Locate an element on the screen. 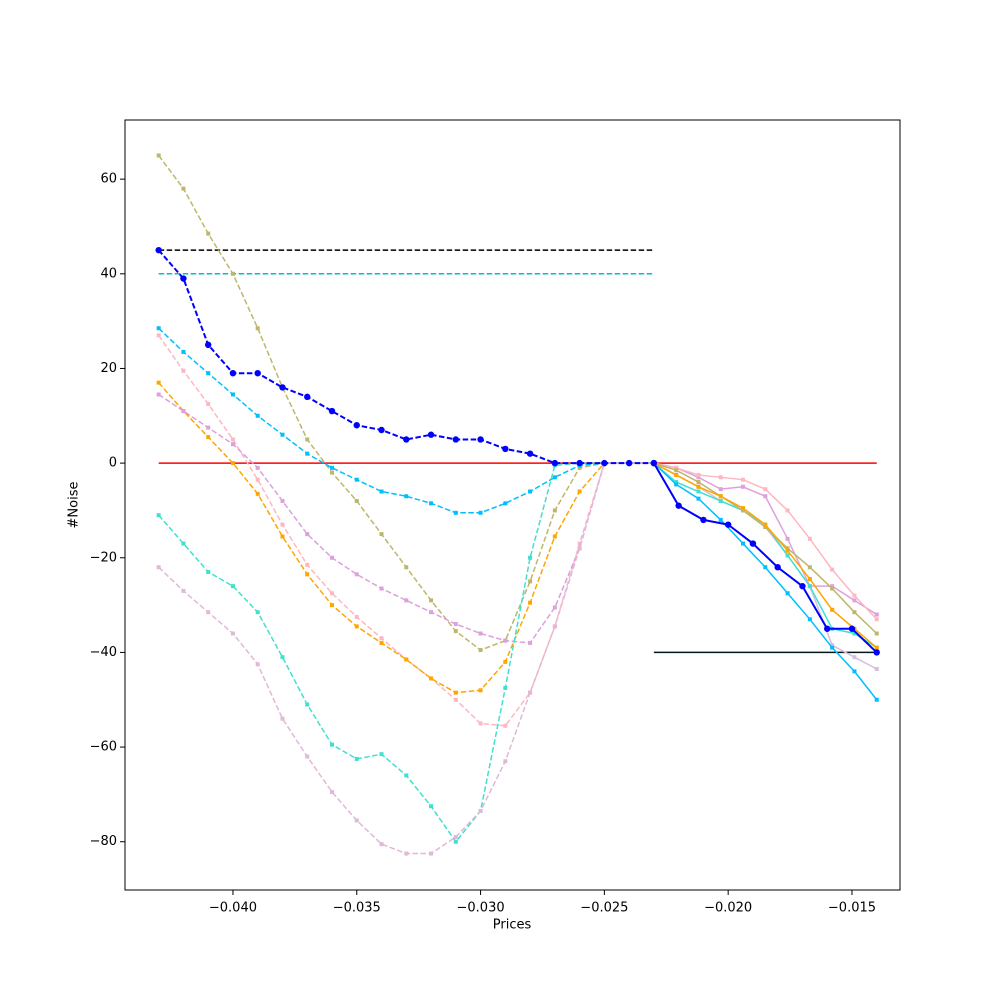  y-tick-label: 40 is located at coordinates (108, 273).